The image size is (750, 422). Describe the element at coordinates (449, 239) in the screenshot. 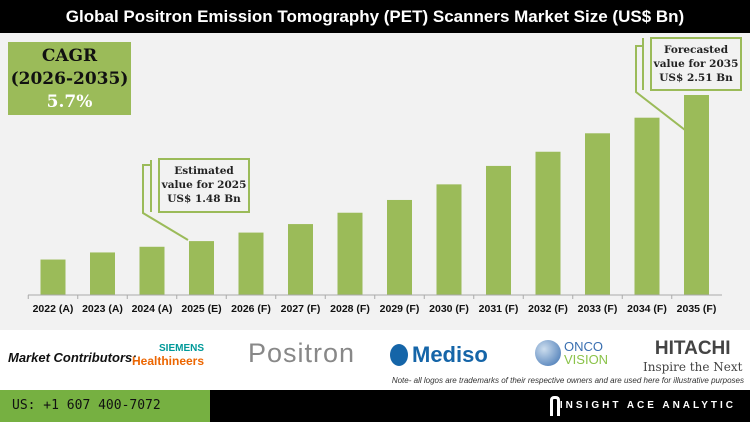

I see `bar-2030` at that location.